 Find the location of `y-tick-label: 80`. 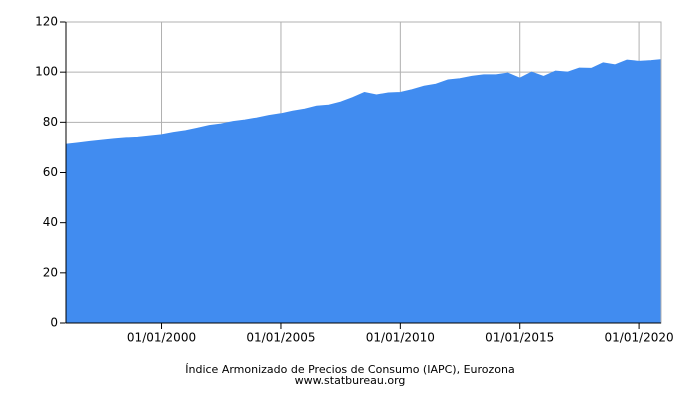

y-tick-label: 80 is located at coordinates (50, 122).